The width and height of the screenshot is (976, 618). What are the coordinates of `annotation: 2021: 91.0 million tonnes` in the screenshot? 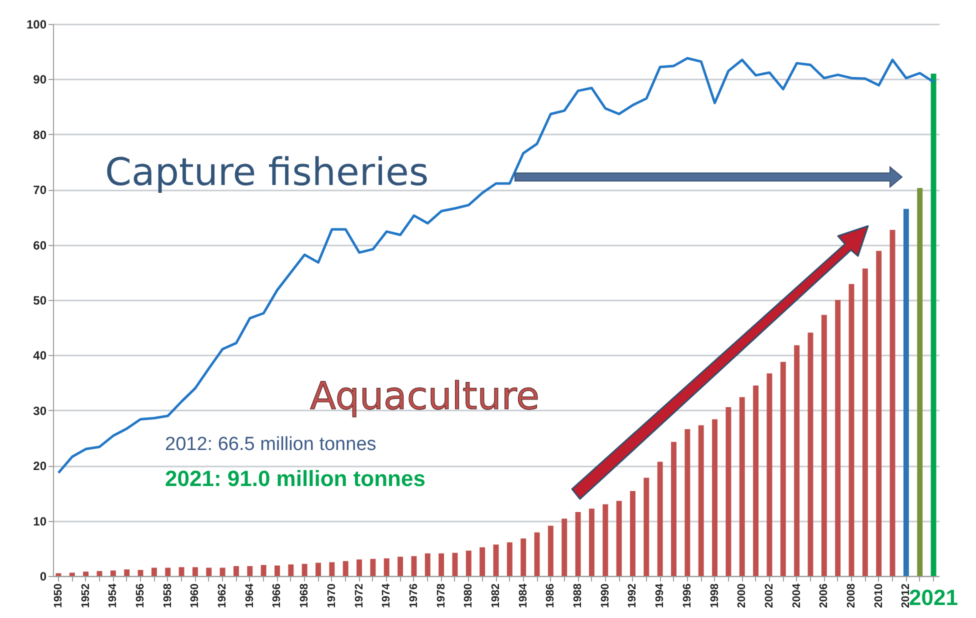 It's located at (295, 478).